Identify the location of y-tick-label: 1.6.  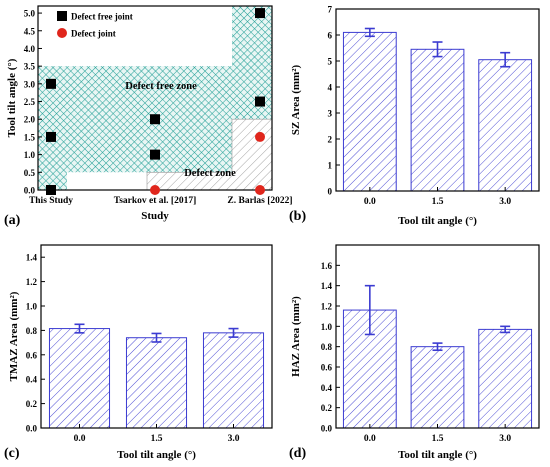
(327, 266).